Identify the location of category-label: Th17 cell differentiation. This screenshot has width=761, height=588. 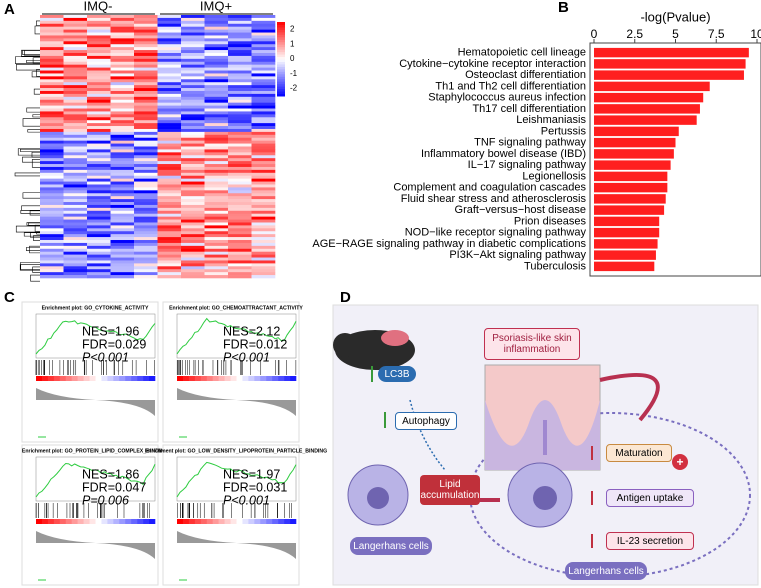
(529, 109).